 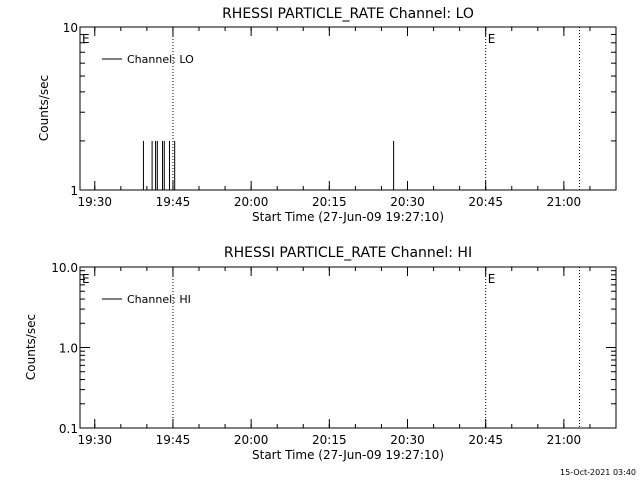 What do you see at coordinates (348, 253) in the screenshot?
I see `chart-title: RHESSI PARTICLE_RATE Channel: HI` at bounding box center [348, 253].